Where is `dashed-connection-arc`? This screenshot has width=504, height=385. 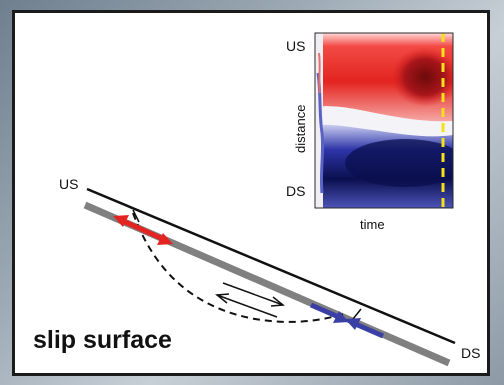 dashed-connection-arc is located at coordinates (240, 267).